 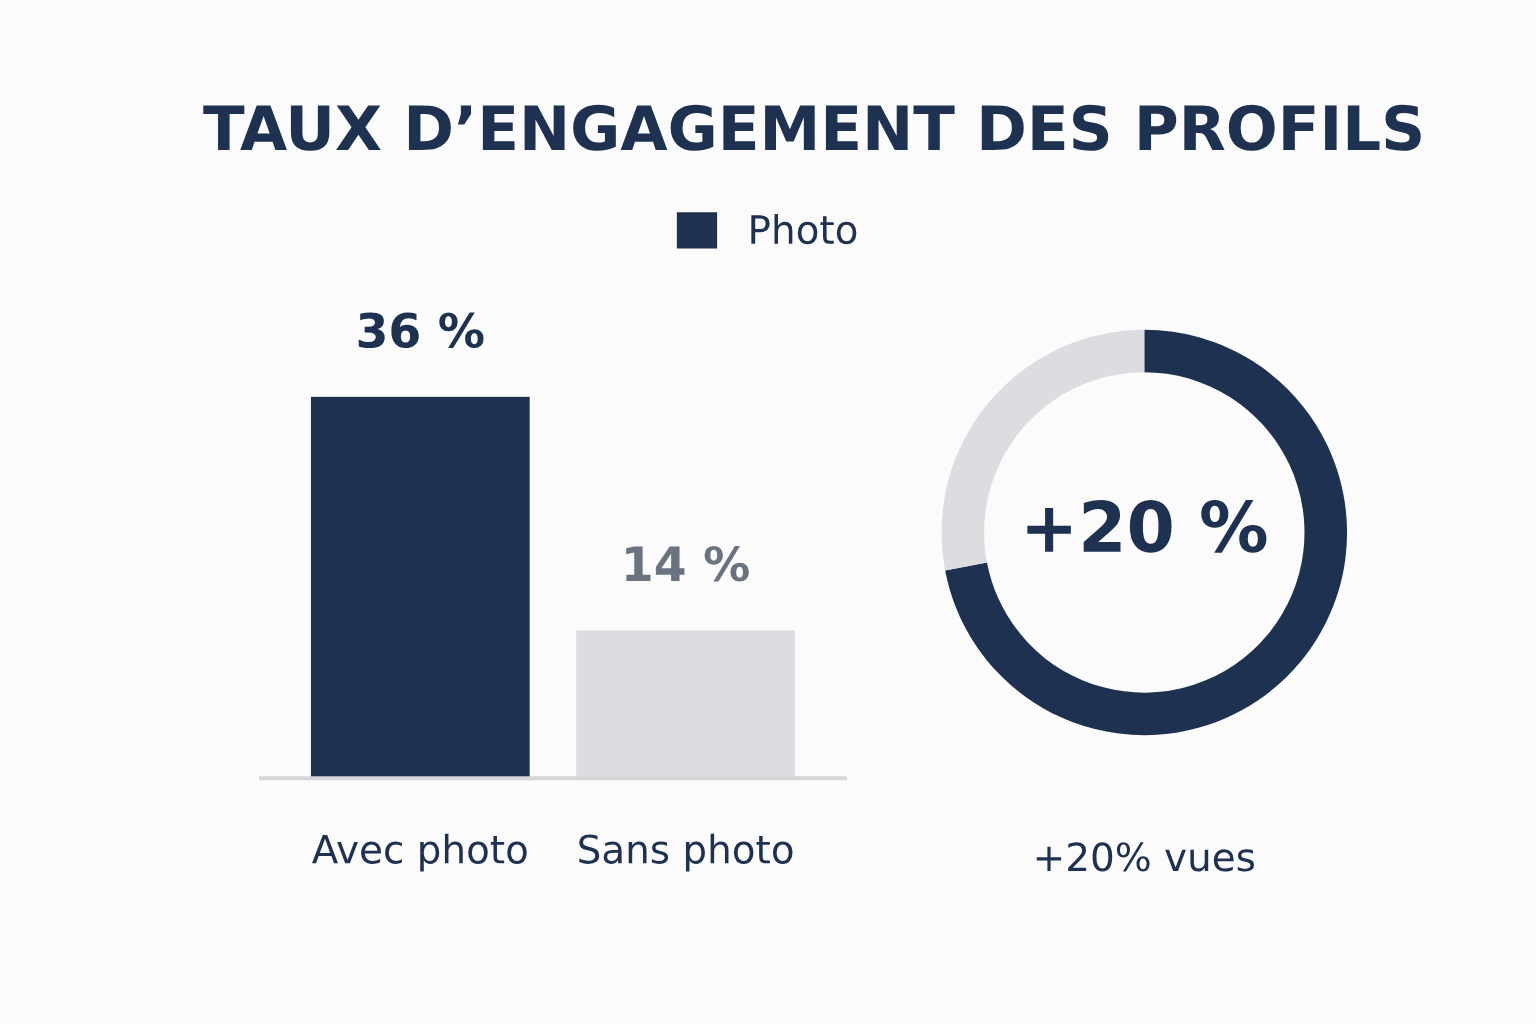 I want to click on donut-slice, so click(x=1146, y=532).